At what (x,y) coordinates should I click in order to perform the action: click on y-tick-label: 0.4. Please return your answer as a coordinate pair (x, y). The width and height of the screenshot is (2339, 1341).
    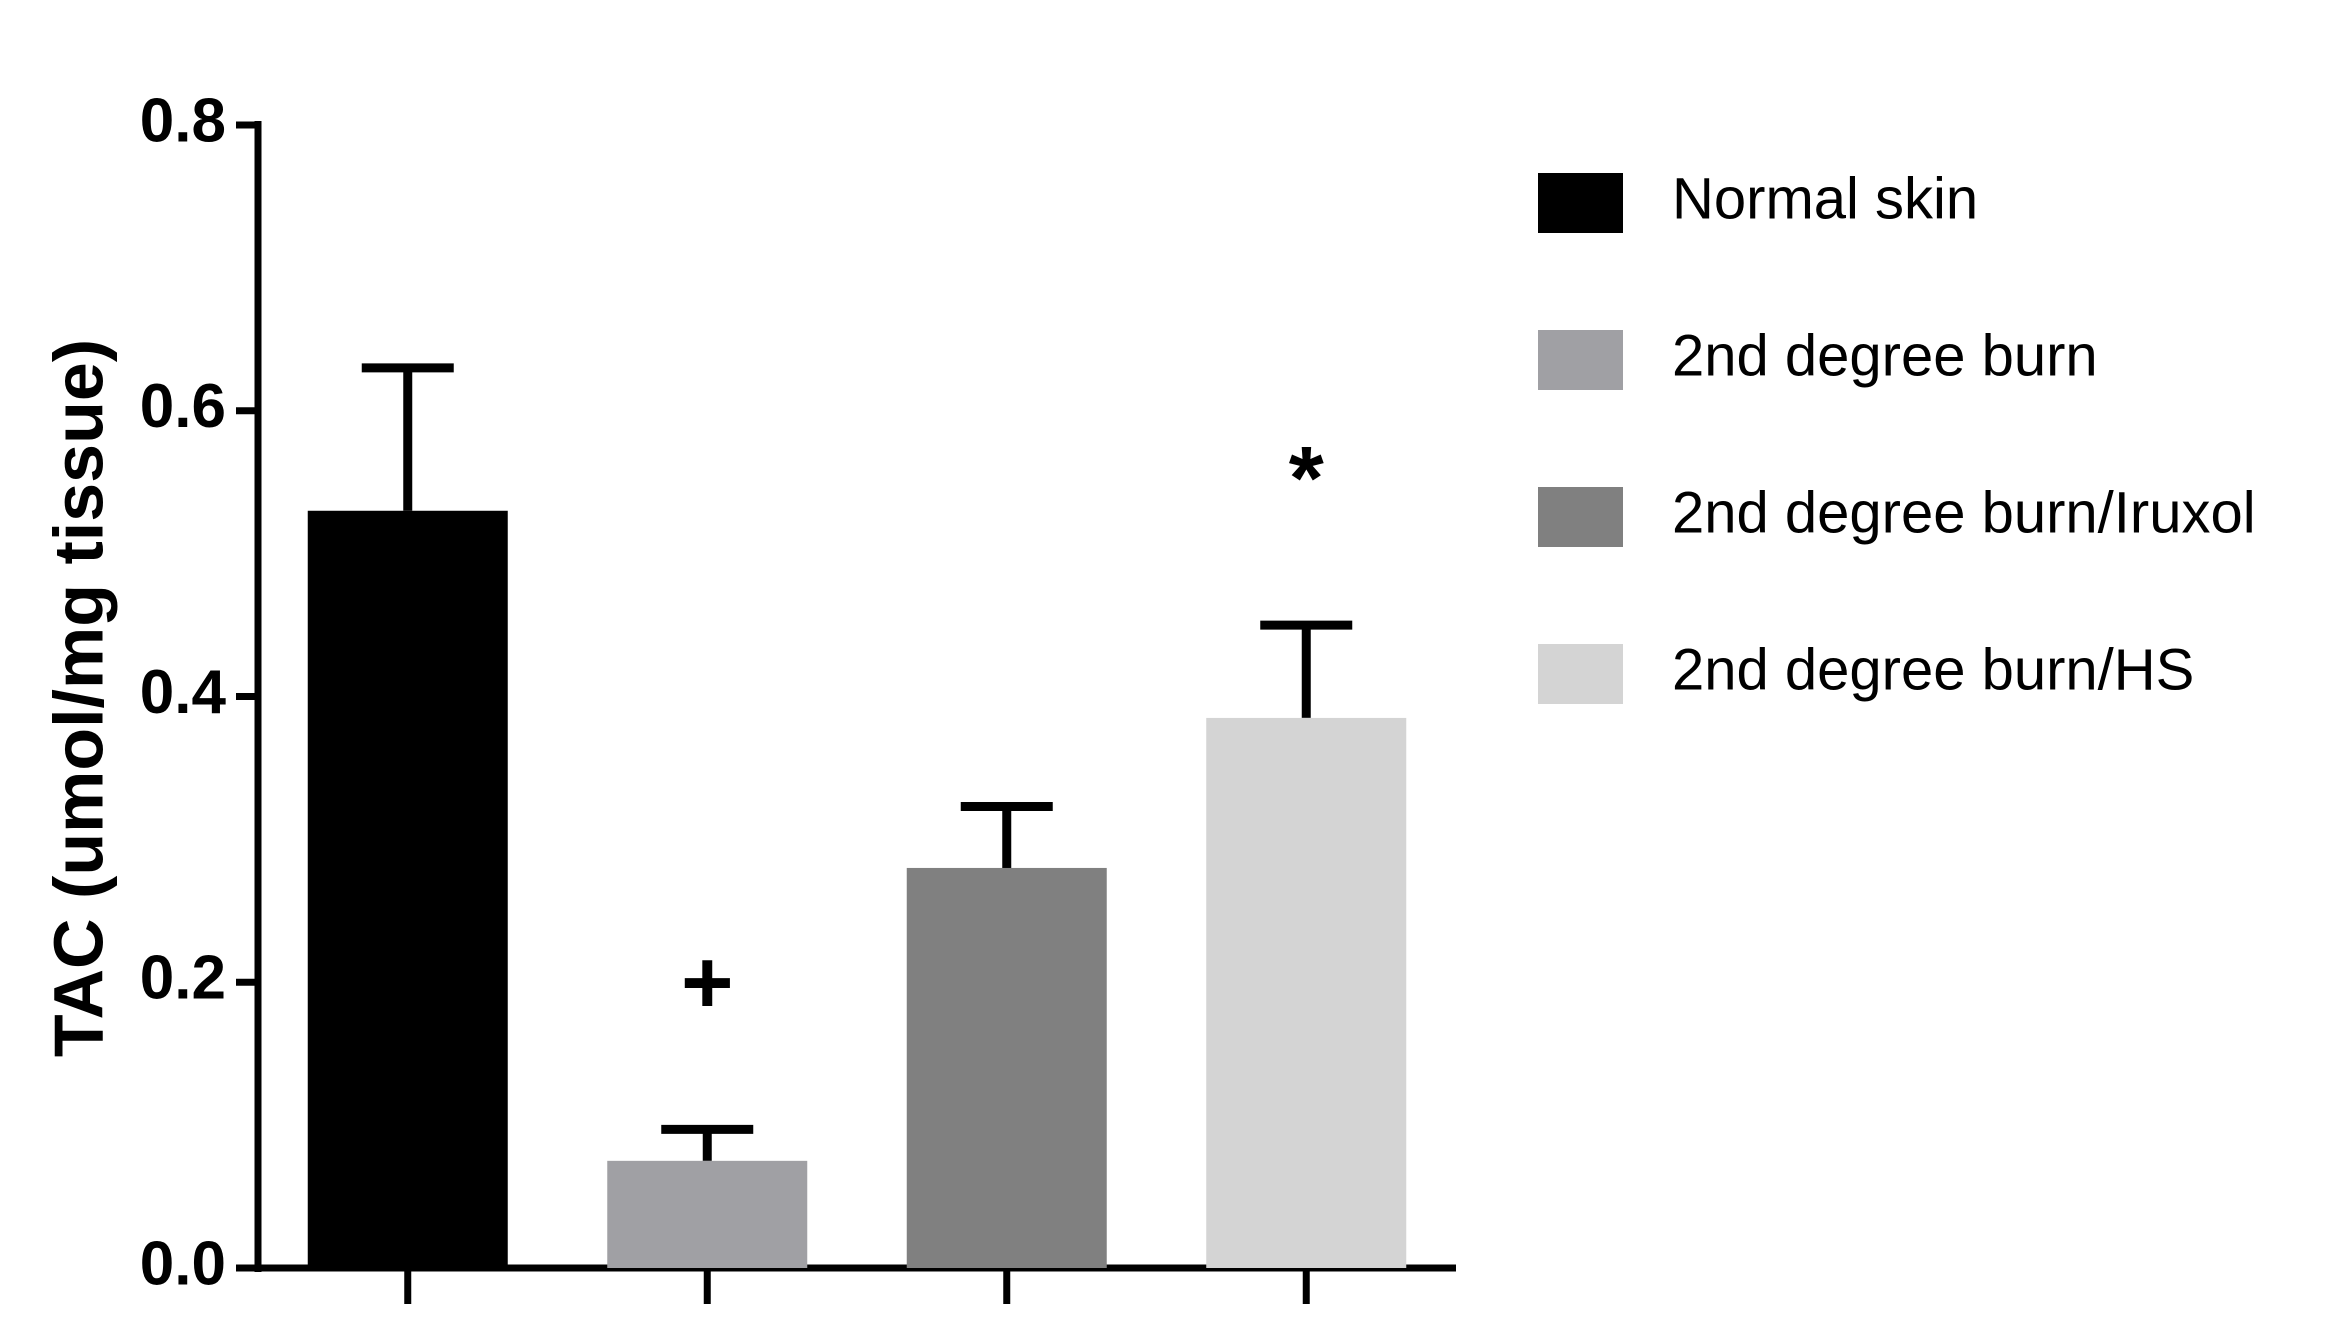
    Looking at the image, I should click on (183, 692).